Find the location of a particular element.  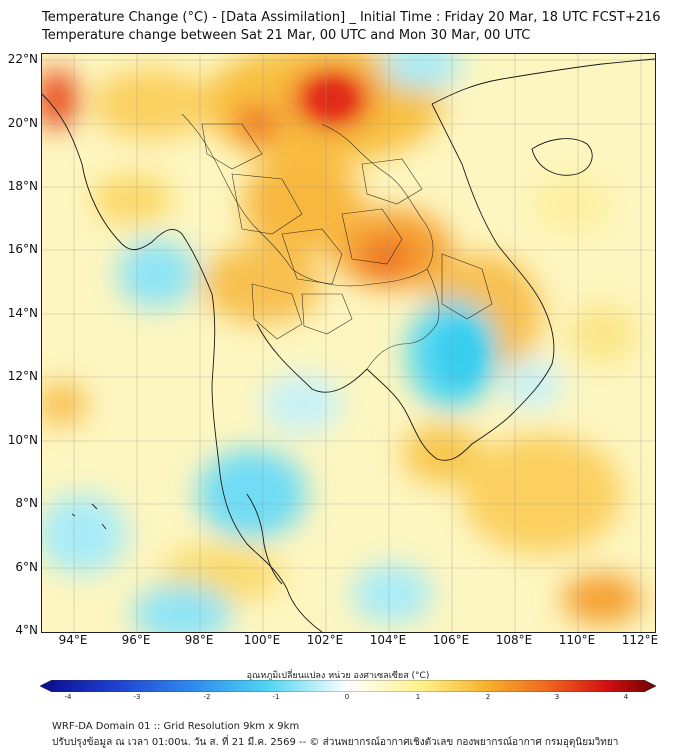

colorbar-tick: 0 is located at coordinates (347, 697).